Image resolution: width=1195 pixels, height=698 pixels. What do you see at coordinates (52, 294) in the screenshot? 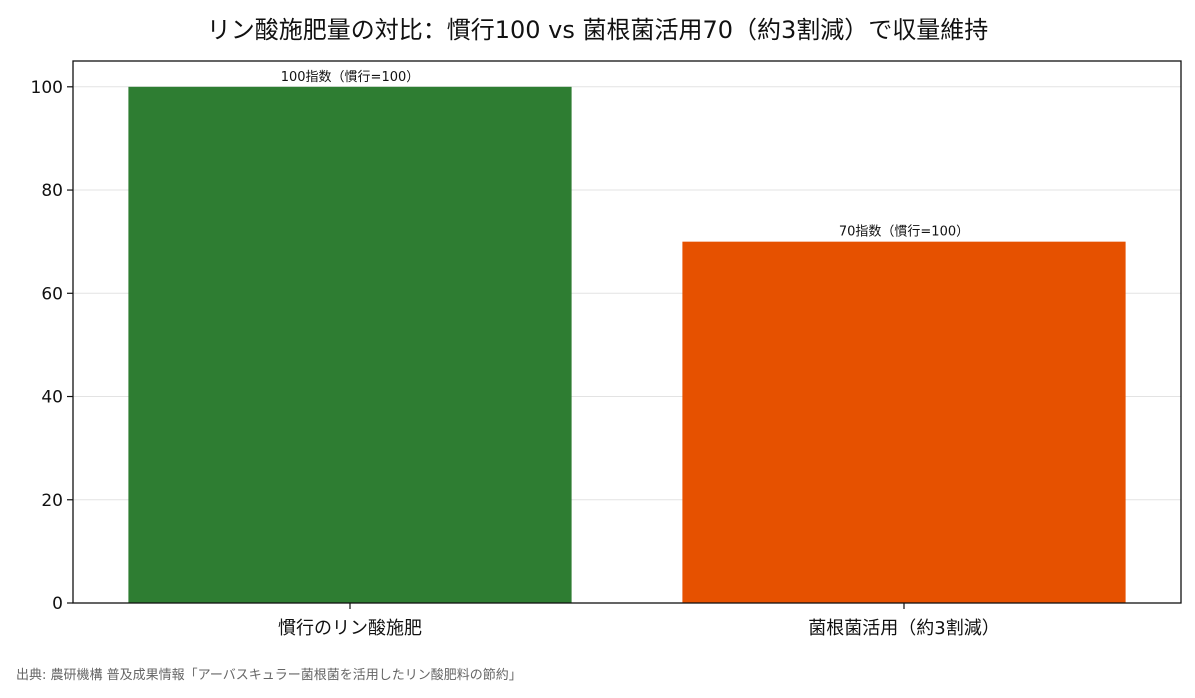
I see `y-tick-label: 60` at bounding box center [52, 294].